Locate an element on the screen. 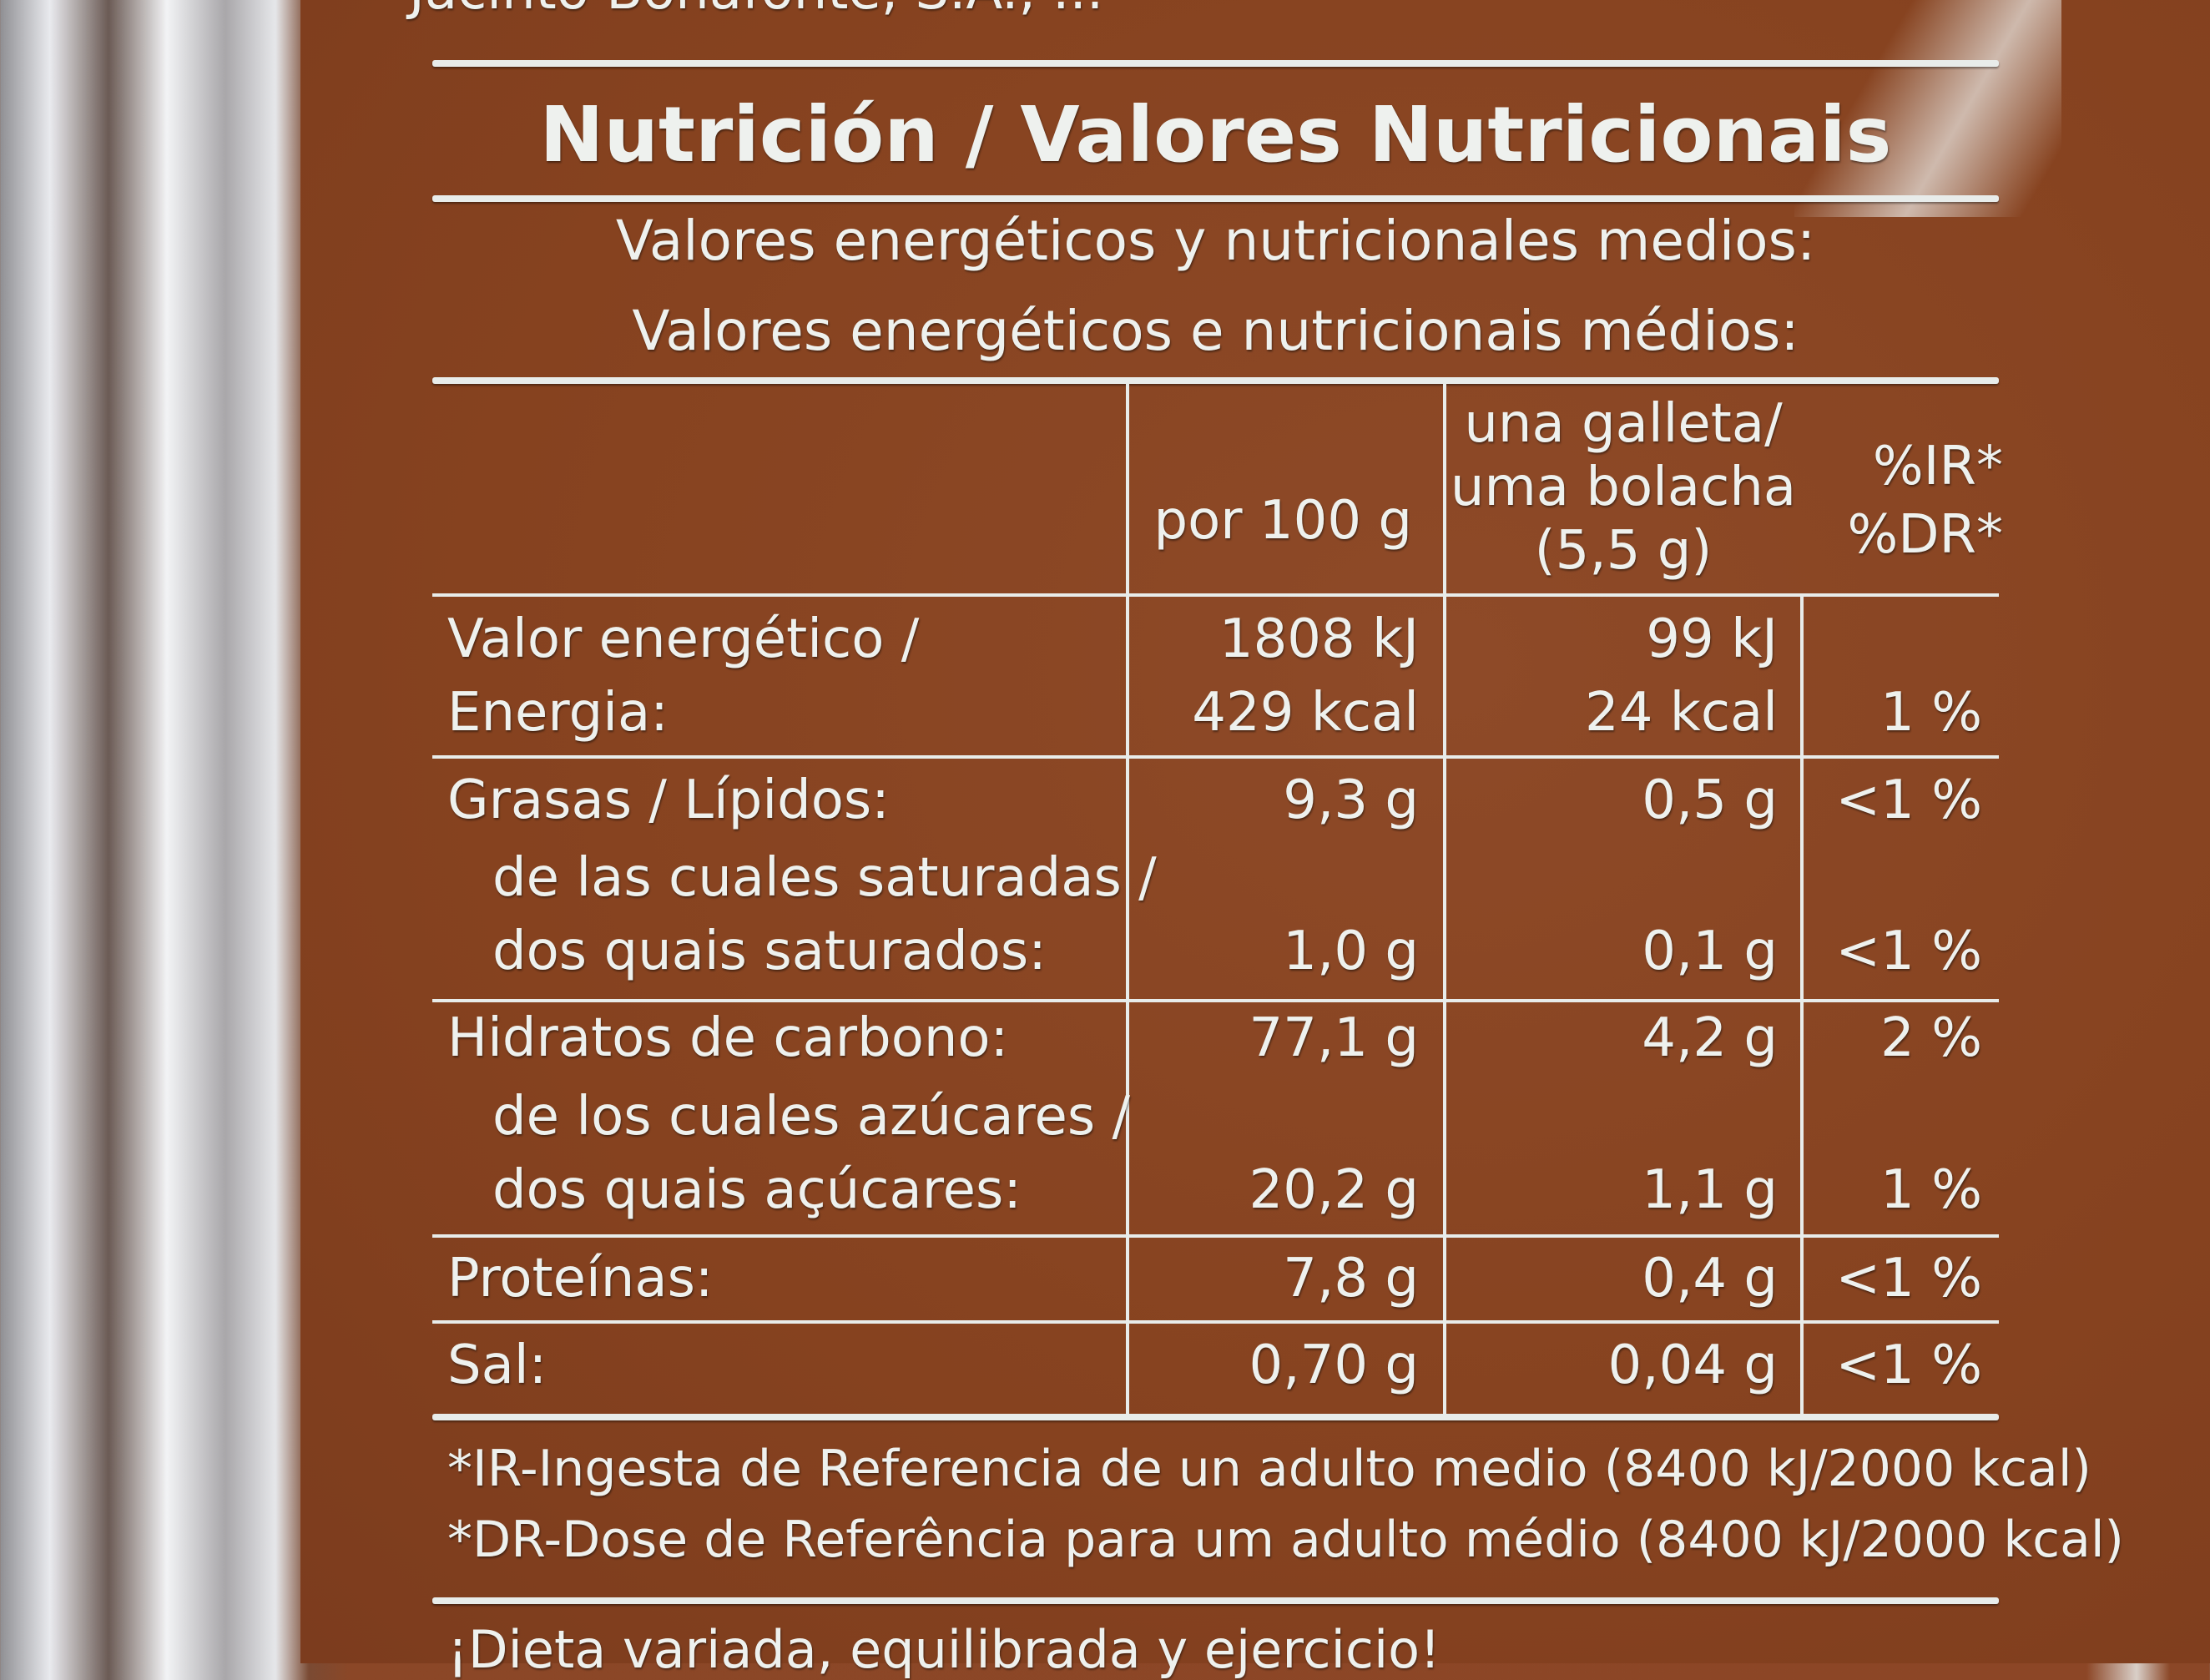 This screenshot has height=1680, width=2210. row-energy-label: Valor energético / Energia: is located at coordinates (683, 676).